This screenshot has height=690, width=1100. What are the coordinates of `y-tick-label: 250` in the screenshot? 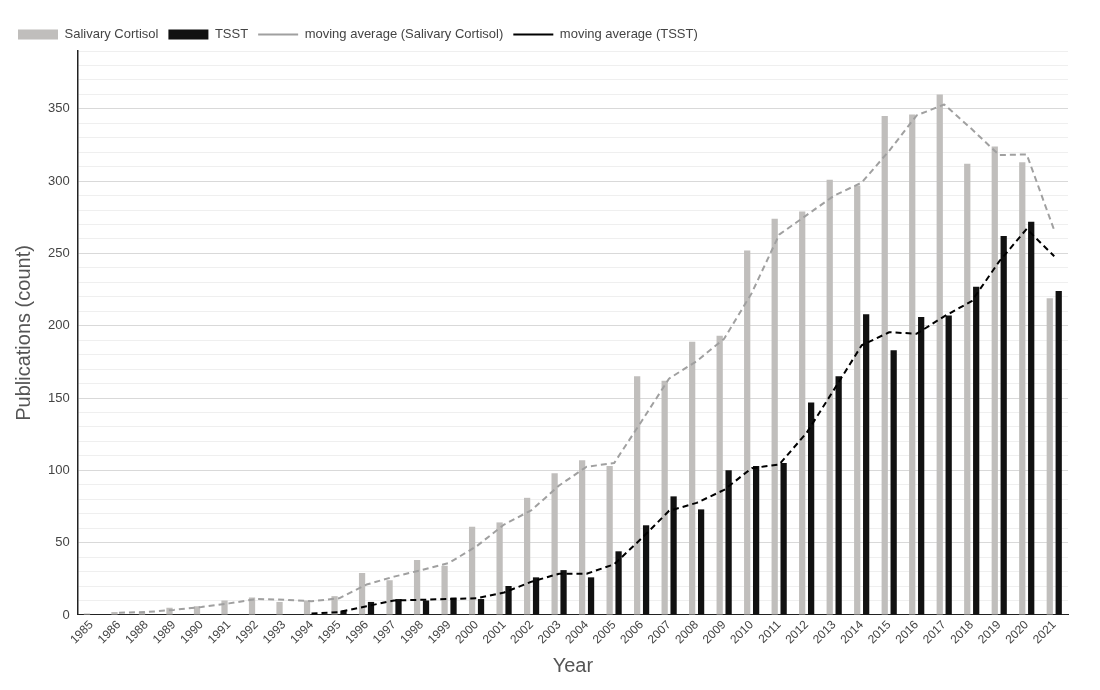 It's located at (58, 253).